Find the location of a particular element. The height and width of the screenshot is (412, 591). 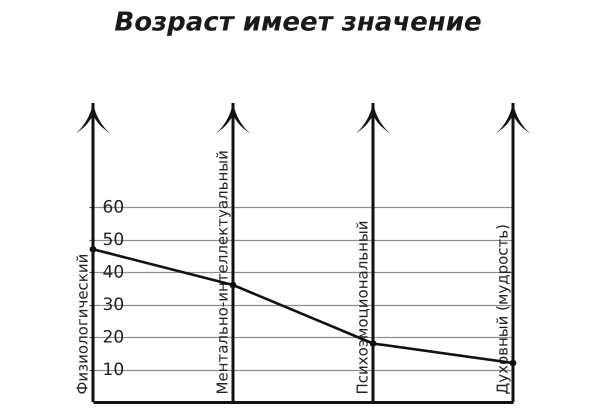

x-tick-label: Ментально-интеллектуальный is located at coordinates (223, 272).